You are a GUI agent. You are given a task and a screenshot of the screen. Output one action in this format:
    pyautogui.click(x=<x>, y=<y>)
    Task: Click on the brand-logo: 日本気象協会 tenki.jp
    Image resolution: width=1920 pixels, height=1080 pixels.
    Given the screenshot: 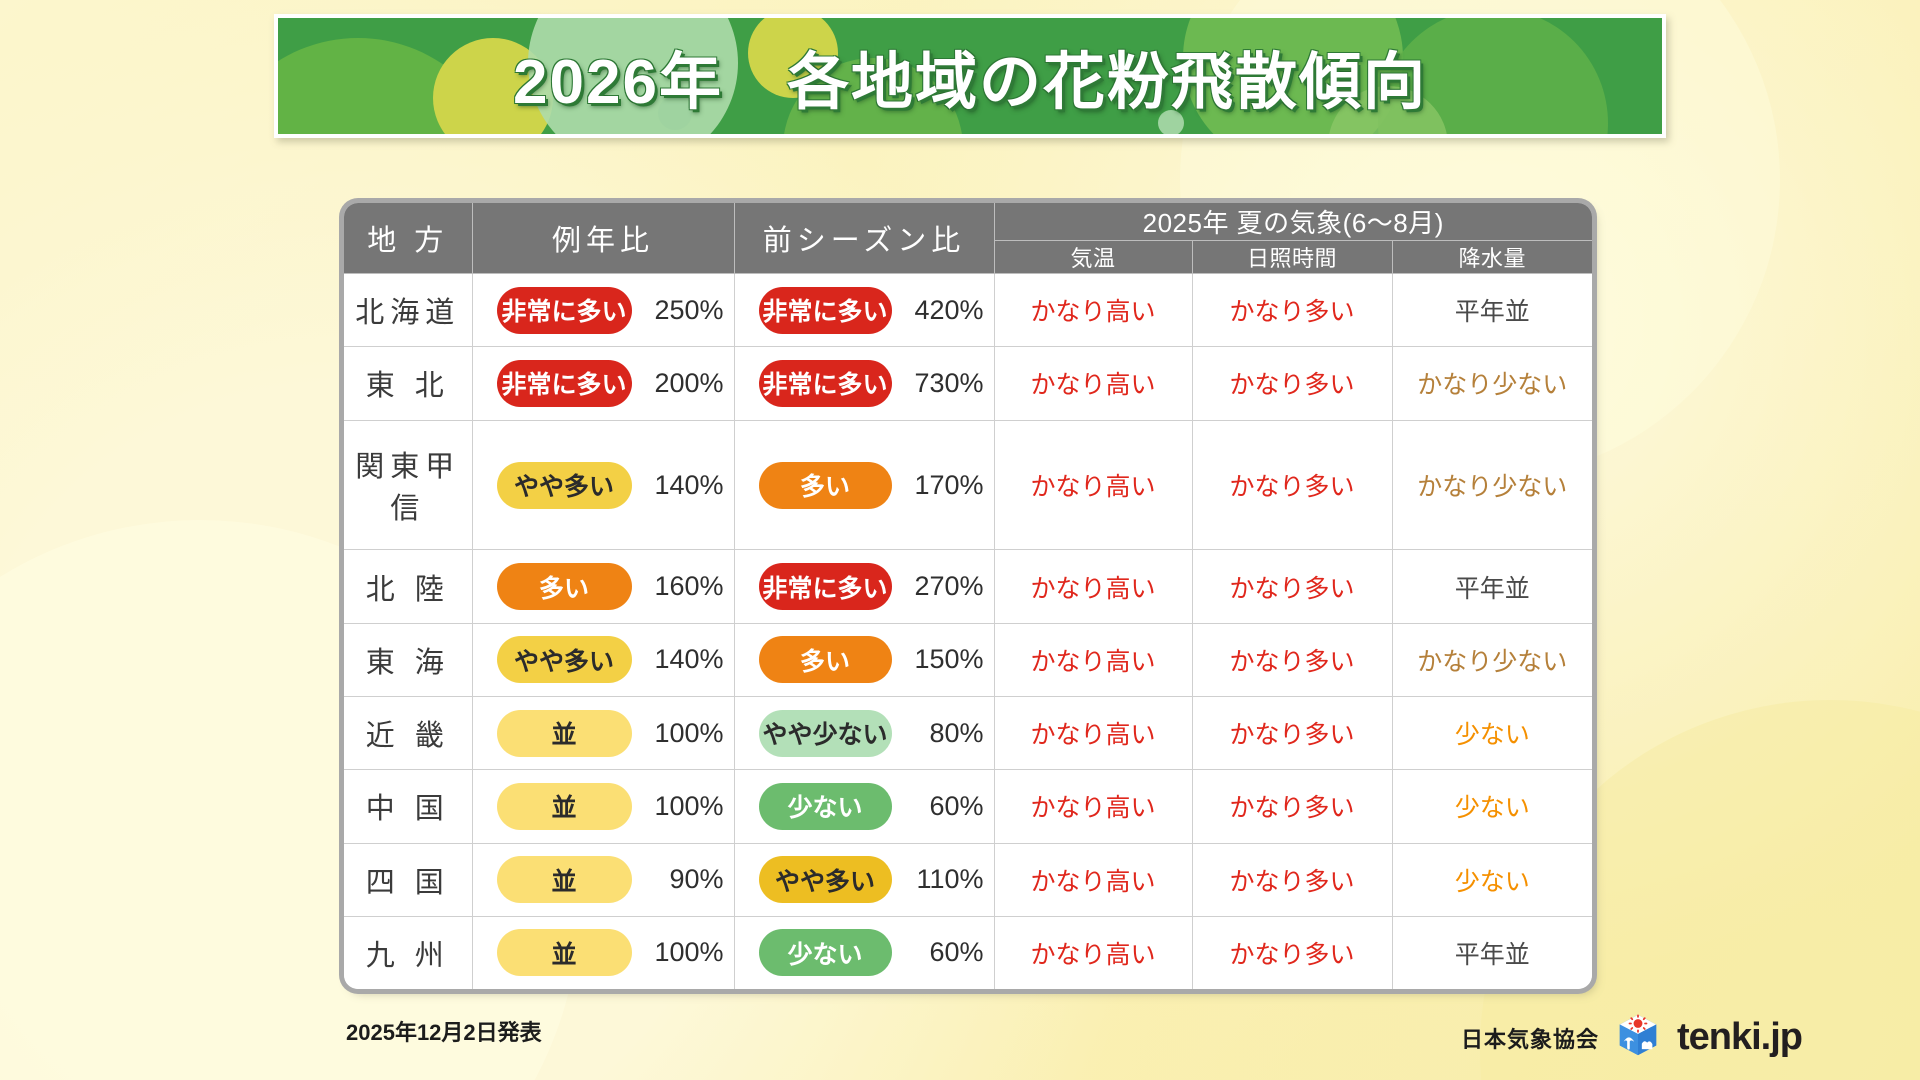 What is the action you would take?
    pyautogui.click(x=1631, y=1037)
    